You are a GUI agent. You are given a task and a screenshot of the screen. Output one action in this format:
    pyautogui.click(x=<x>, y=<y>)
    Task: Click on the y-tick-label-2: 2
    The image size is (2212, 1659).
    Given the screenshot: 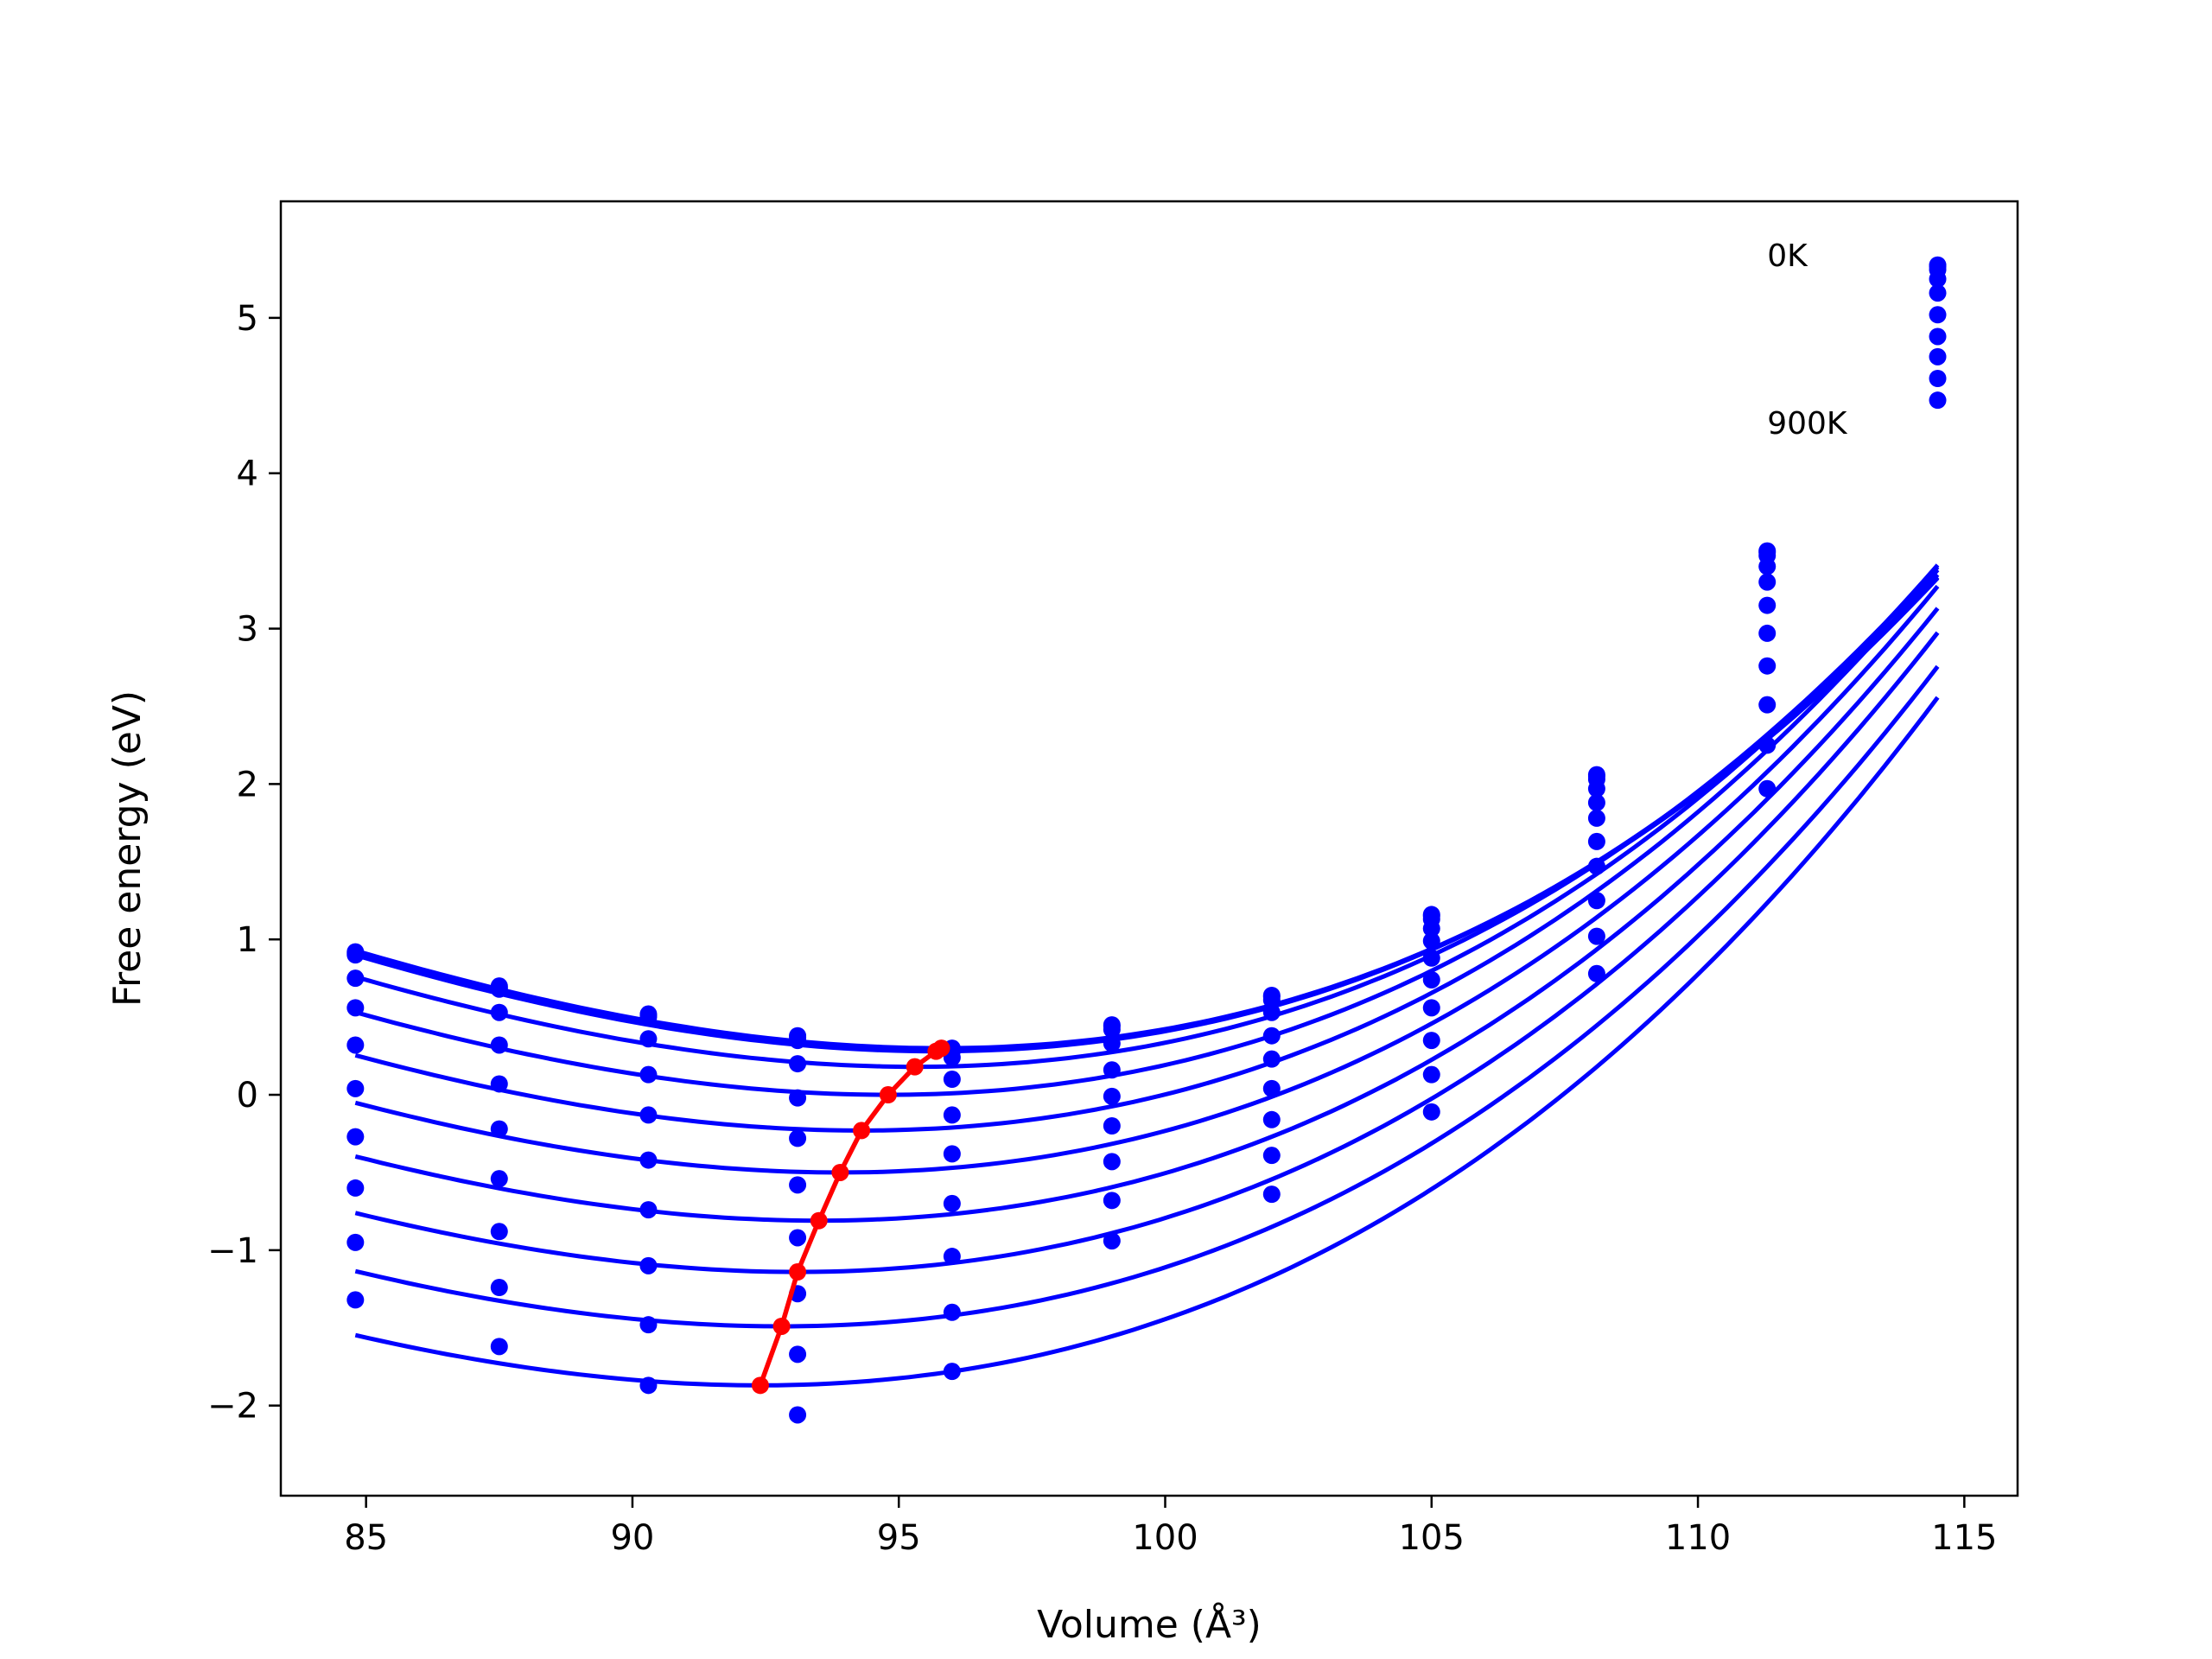 What is the action you would take?
    pyautogui.click(x=247, y=784)
    